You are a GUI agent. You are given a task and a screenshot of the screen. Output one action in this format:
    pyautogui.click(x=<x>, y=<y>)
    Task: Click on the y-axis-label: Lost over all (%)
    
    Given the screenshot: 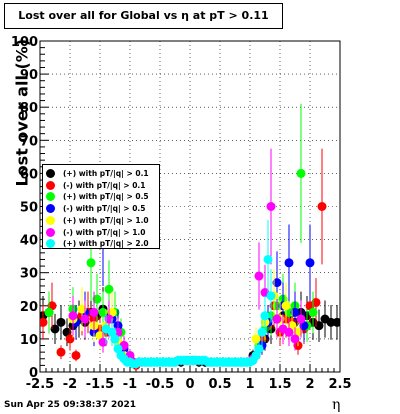 What is the action you would take?
    pyautogui.click(x=22, y=112)
    